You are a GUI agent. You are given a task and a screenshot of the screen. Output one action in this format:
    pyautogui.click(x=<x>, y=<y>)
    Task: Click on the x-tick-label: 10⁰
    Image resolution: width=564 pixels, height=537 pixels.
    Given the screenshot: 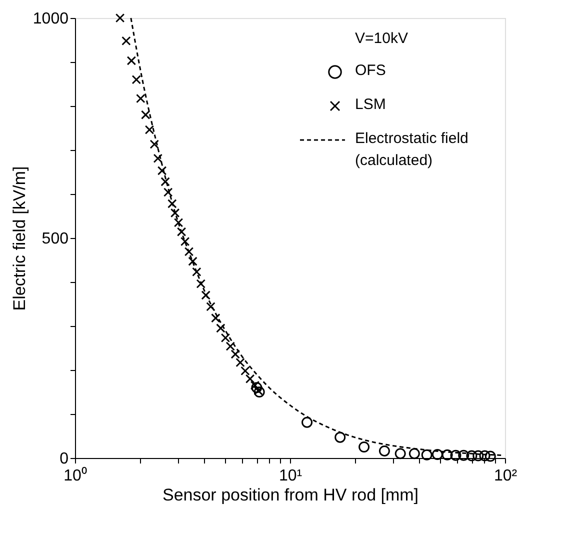 What is the action you would take?
    pyautogui.click(x=76, y=475)
    